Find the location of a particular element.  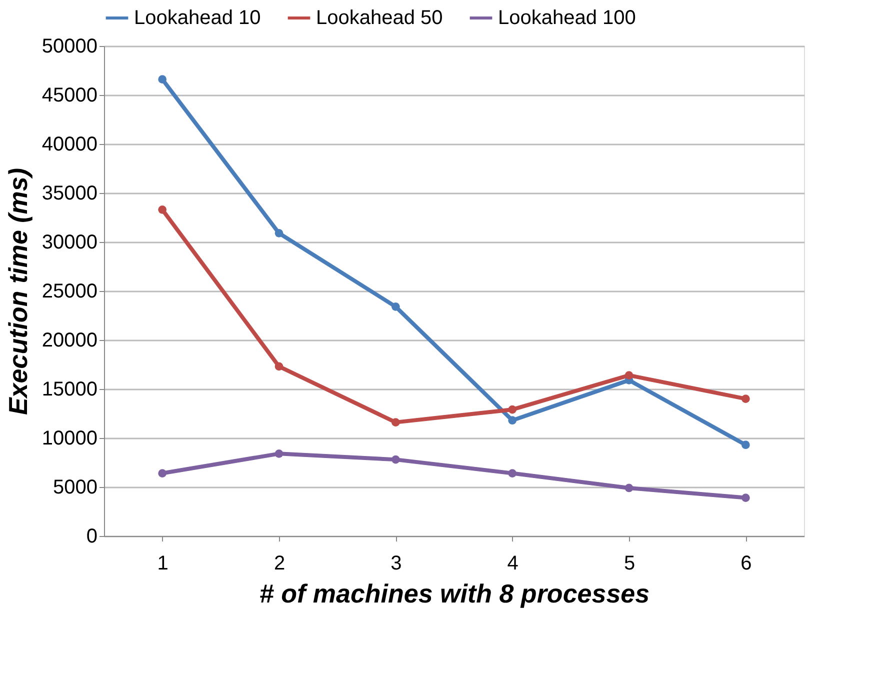

x-tick-label: 2 is located at coordinates (280, 563).